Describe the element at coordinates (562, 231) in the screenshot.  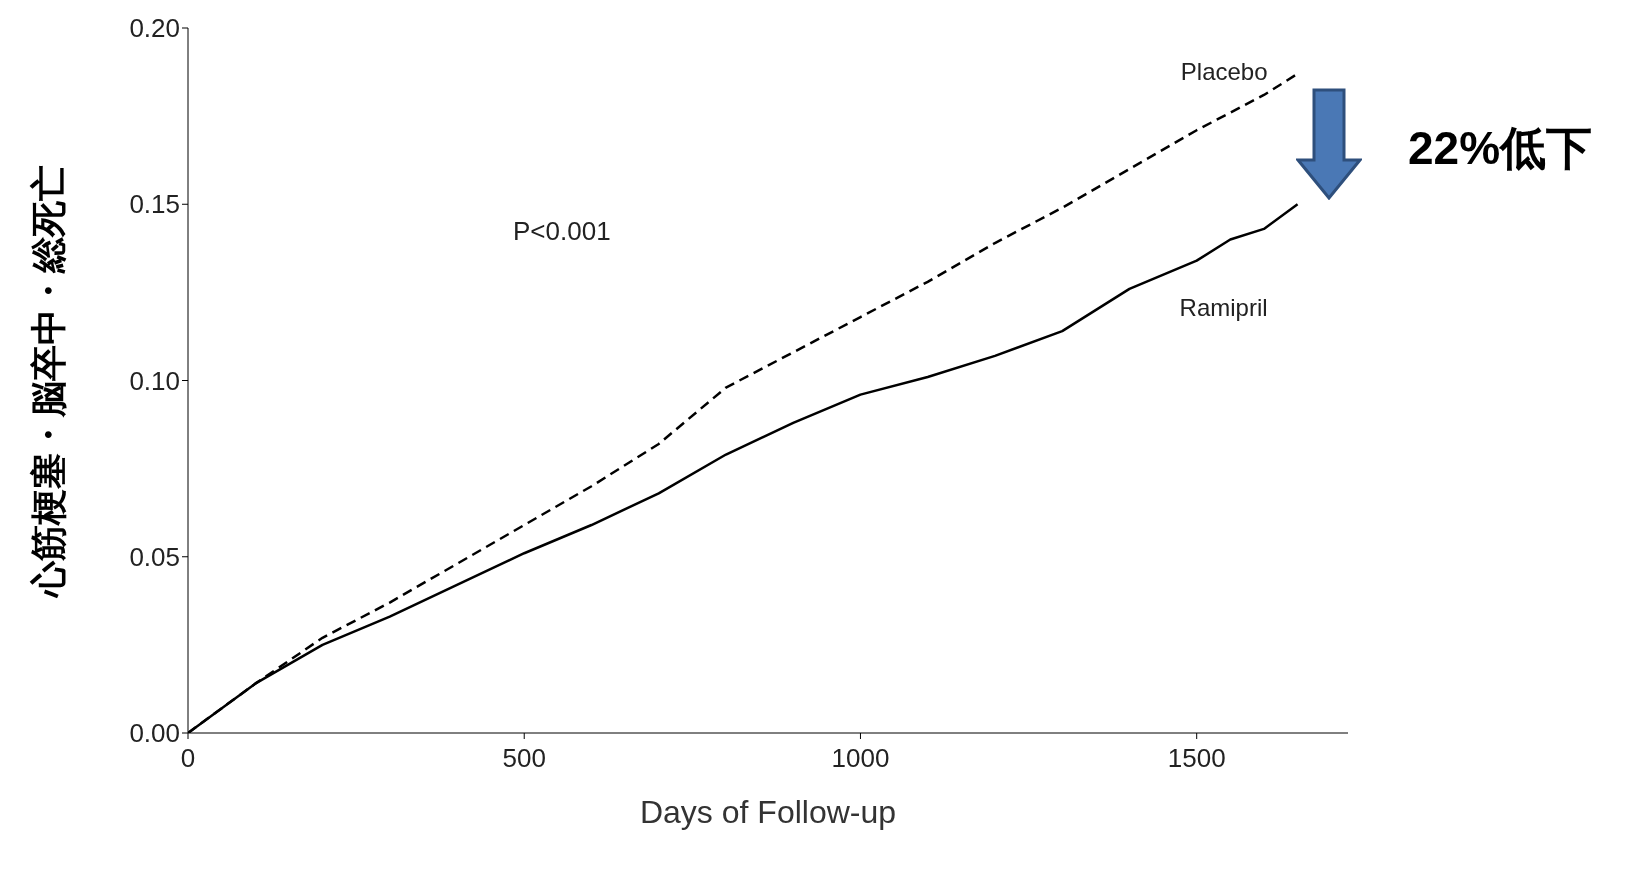
I see `annotation: P<0.001` at that location.